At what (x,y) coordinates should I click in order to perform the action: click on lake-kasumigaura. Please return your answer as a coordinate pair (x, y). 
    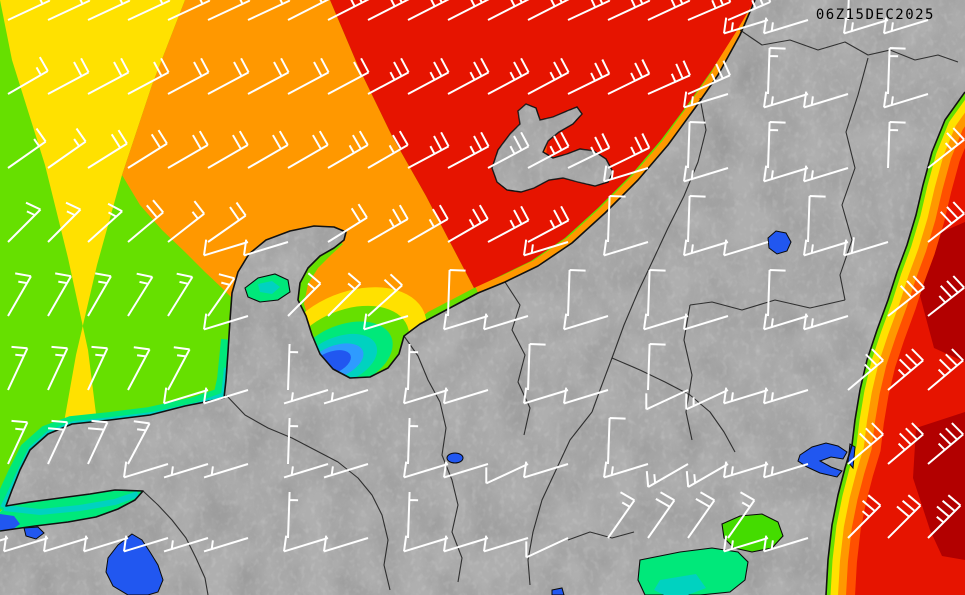
    Looking at the image, I should click on (822, 460).